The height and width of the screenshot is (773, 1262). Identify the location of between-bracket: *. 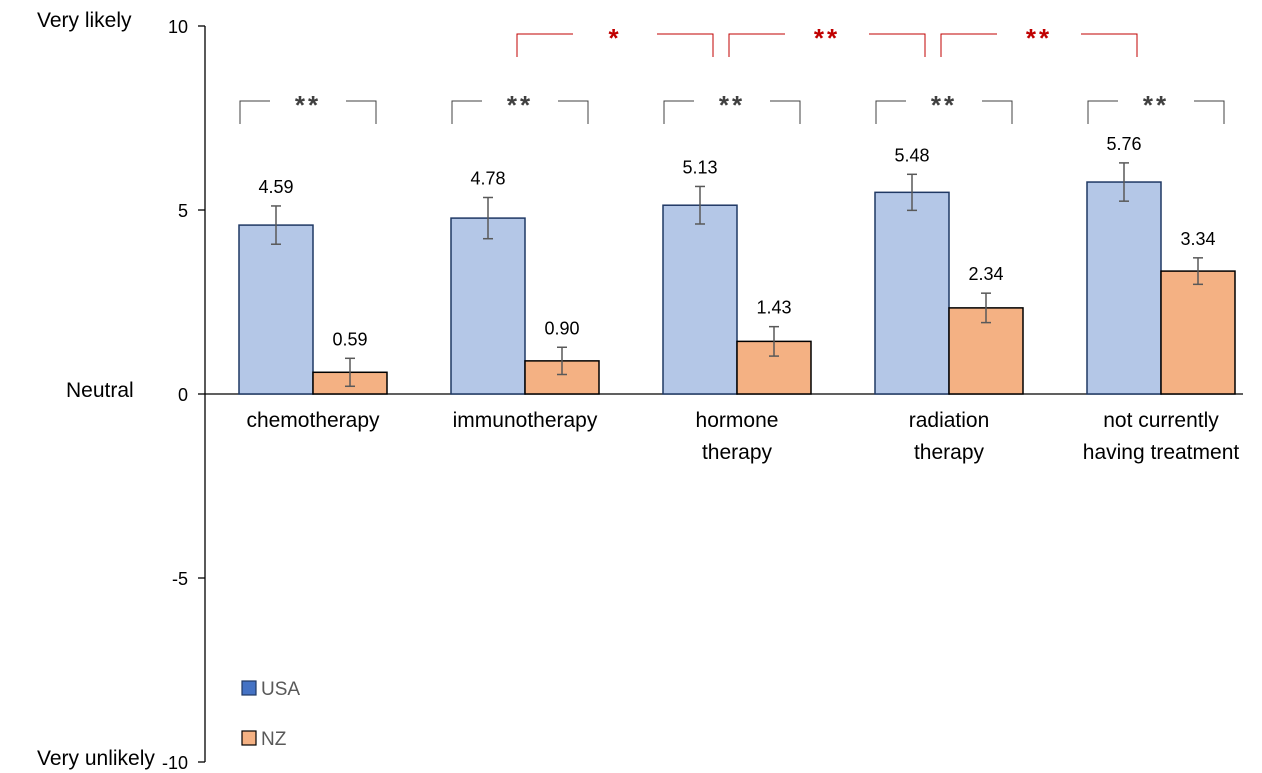
(615, 40).